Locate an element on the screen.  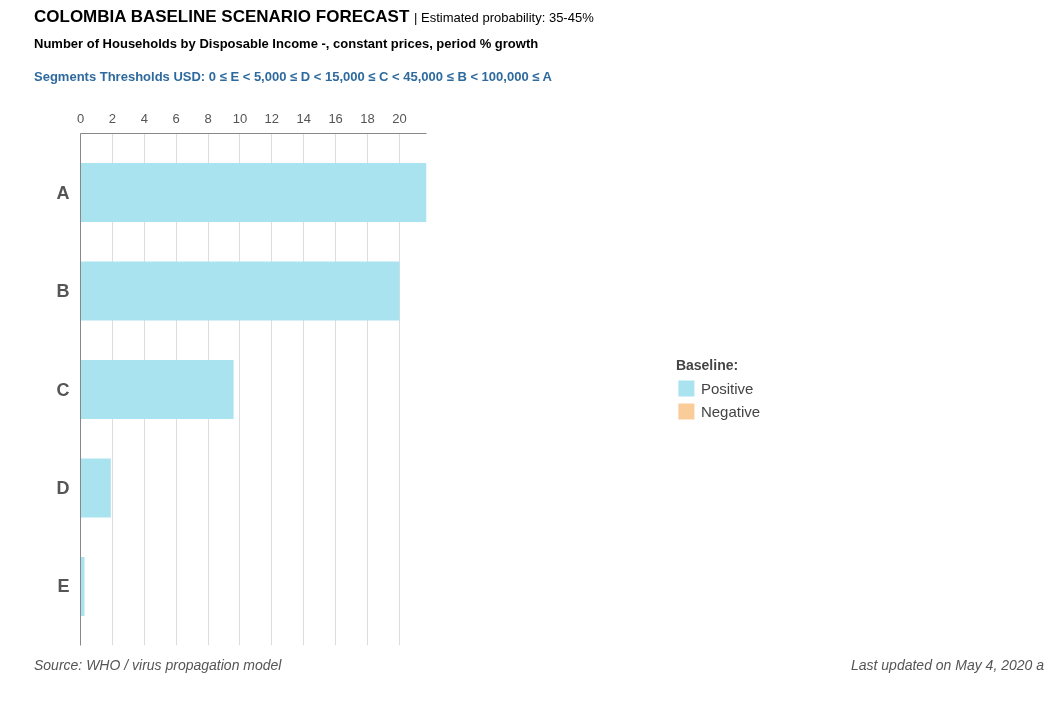
text: Segments Thresholds USD: 0 ≤ E < 5,000 ≤ D < 15,000 ≤ C < 45,000 ≤ B < 100,000 ≤ A is located at coordinates (293, 76).